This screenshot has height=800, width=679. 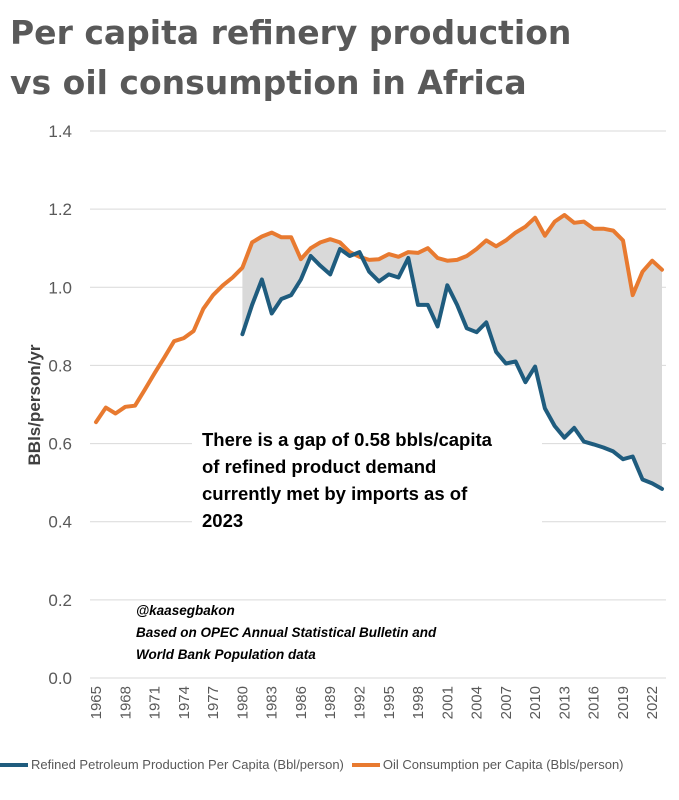 I want to click on x-tick-label: 2019, so click(x=623, y=702).